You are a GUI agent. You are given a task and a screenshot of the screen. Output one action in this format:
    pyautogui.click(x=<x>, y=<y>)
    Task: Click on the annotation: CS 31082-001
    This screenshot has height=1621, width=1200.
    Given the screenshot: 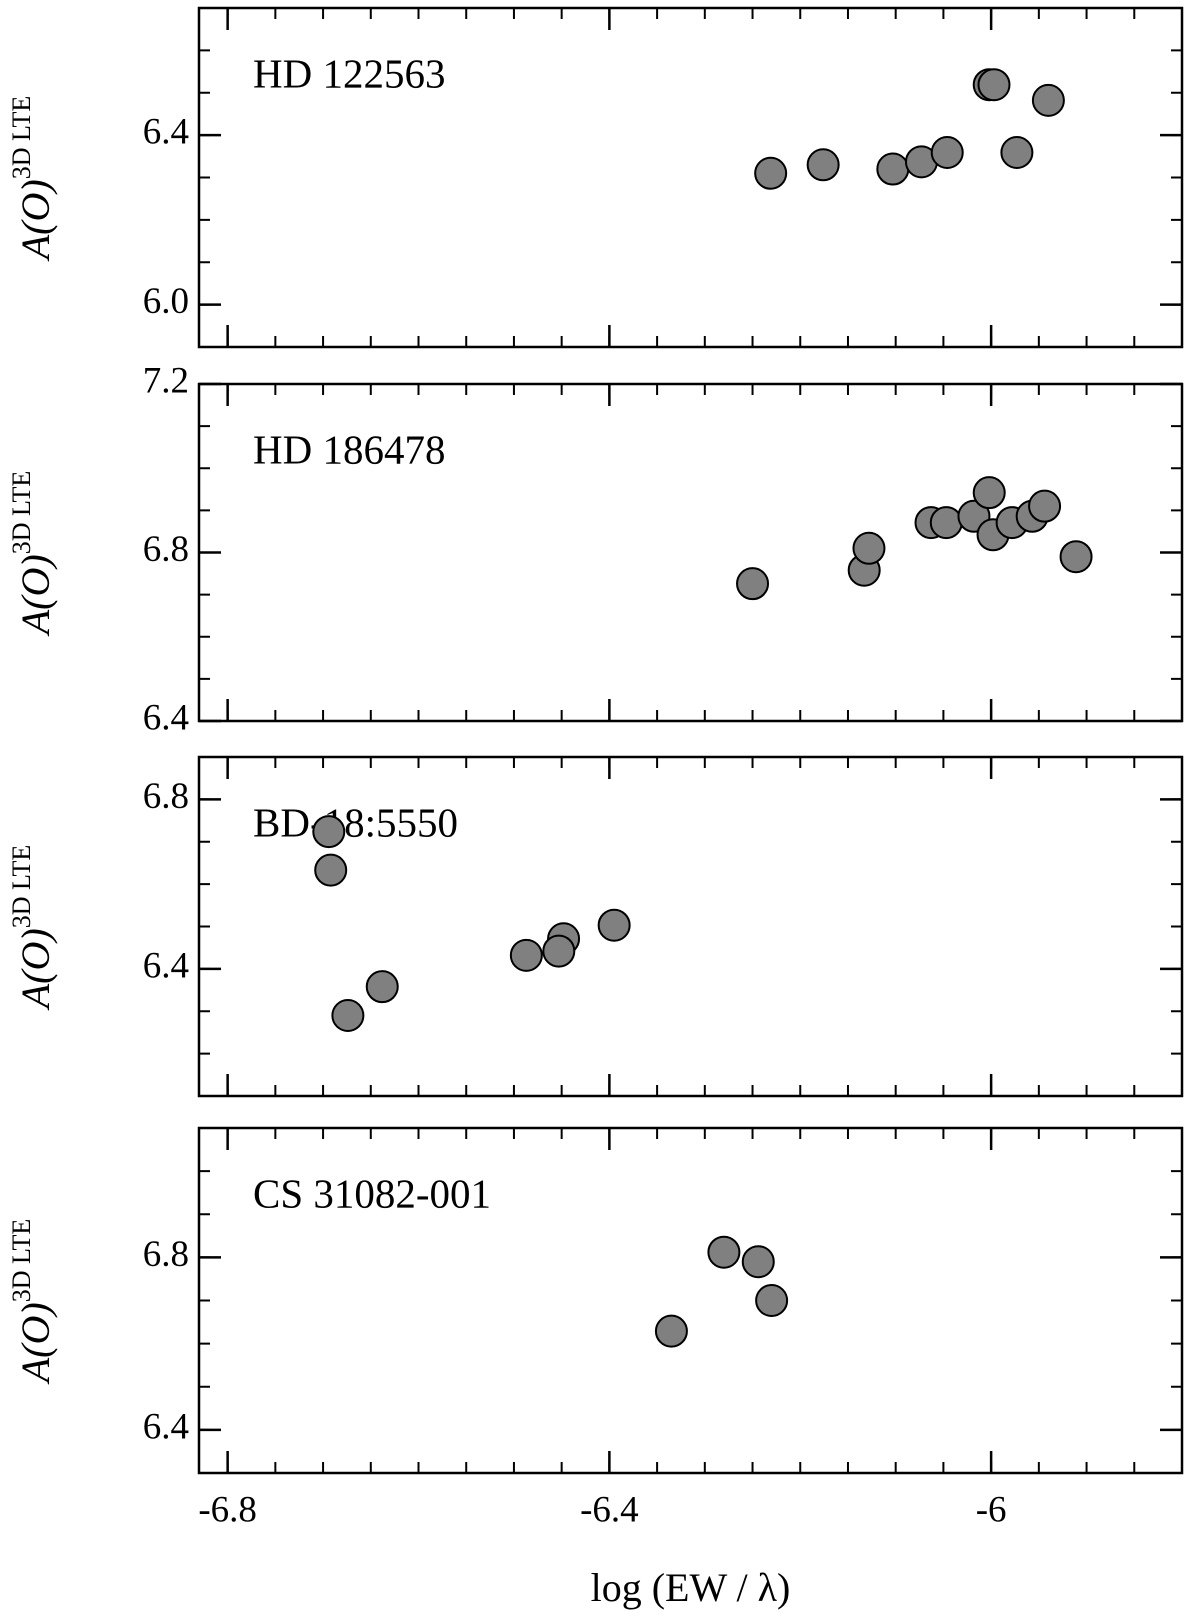 What is the action you would take?
    pyautogui.click(x=372, y=1193)
    